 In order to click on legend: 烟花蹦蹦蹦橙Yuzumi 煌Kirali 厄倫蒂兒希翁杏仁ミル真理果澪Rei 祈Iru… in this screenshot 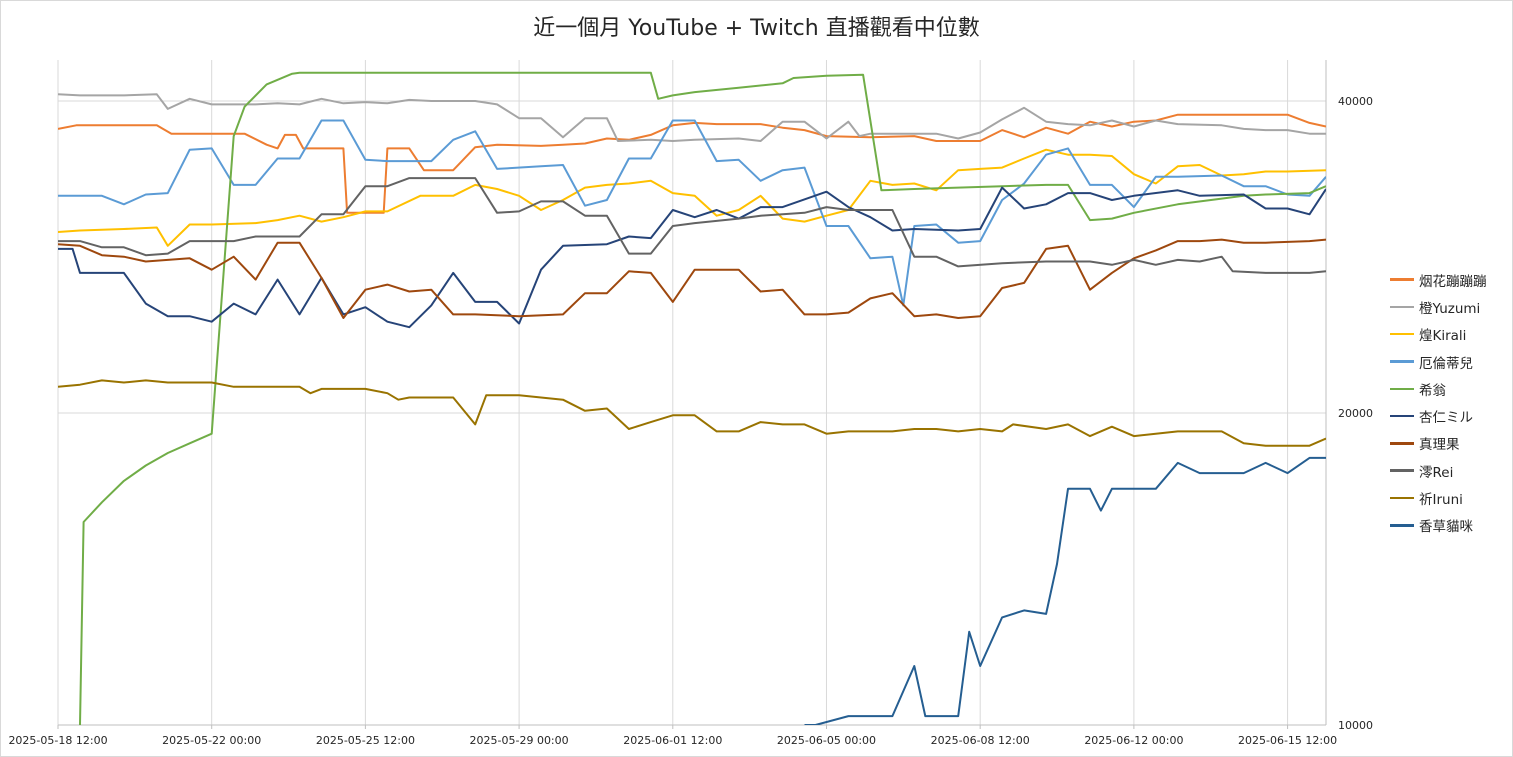, I will do `click(1450, 402)`.